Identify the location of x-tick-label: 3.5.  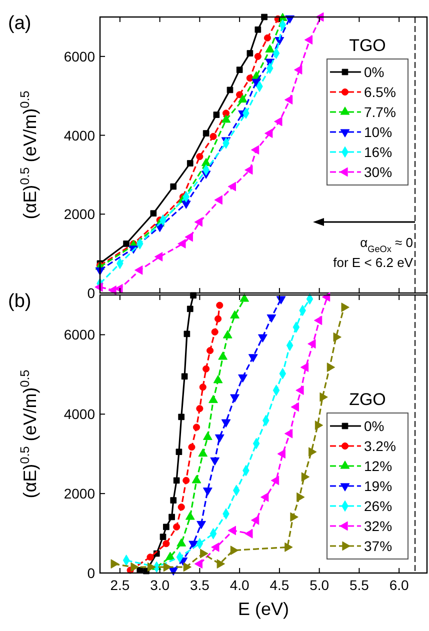
(200, 585).